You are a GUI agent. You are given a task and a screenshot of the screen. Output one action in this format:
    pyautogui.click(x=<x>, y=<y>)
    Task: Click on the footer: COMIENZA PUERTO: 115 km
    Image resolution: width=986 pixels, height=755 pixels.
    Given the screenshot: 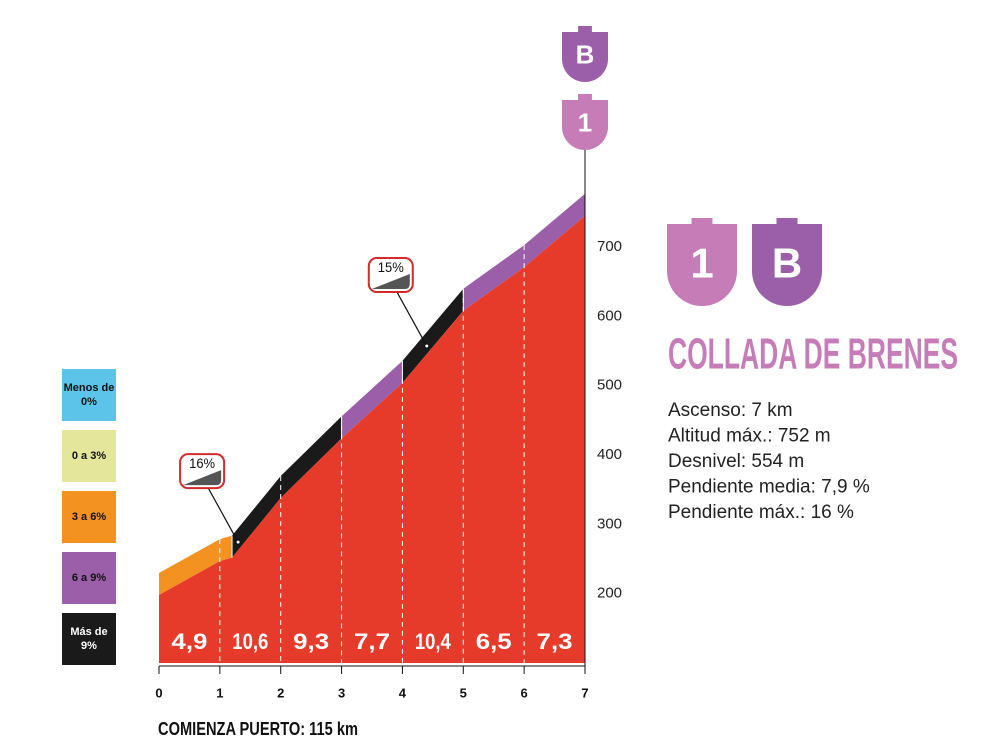 What is the action you would take?
    pyautogui.click(x=258, y=729)
    